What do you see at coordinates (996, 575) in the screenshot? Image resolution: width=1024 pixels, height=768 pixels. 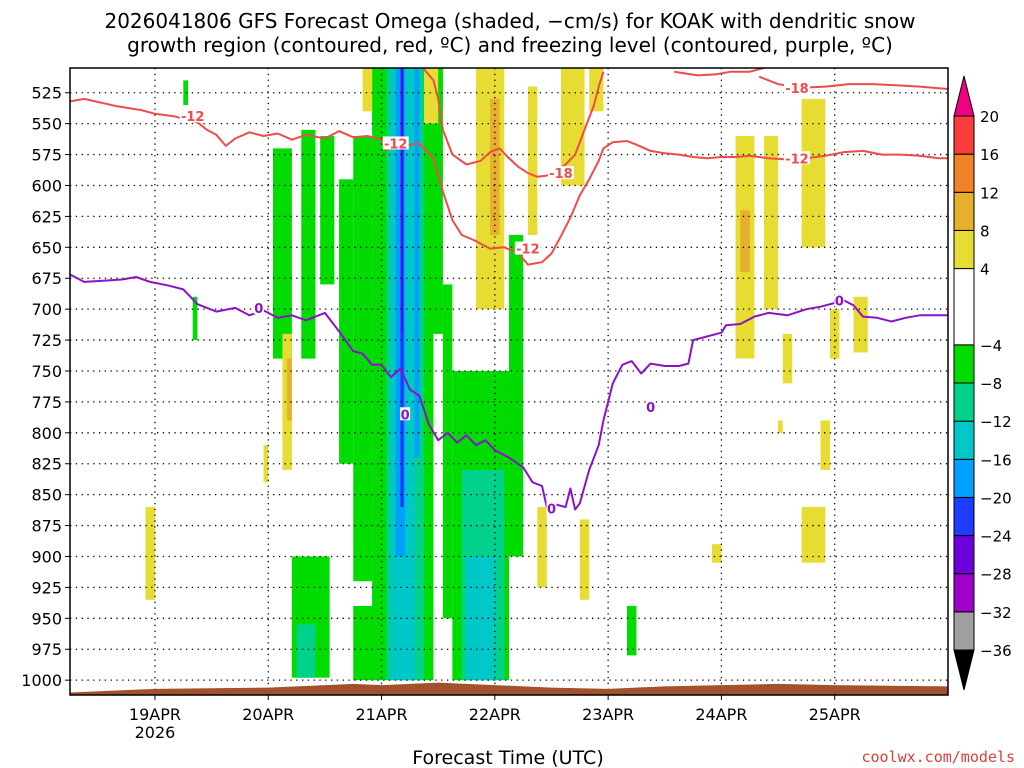 I see `colorbar-tick-label-11: −28` at bounding box center [996, 575].